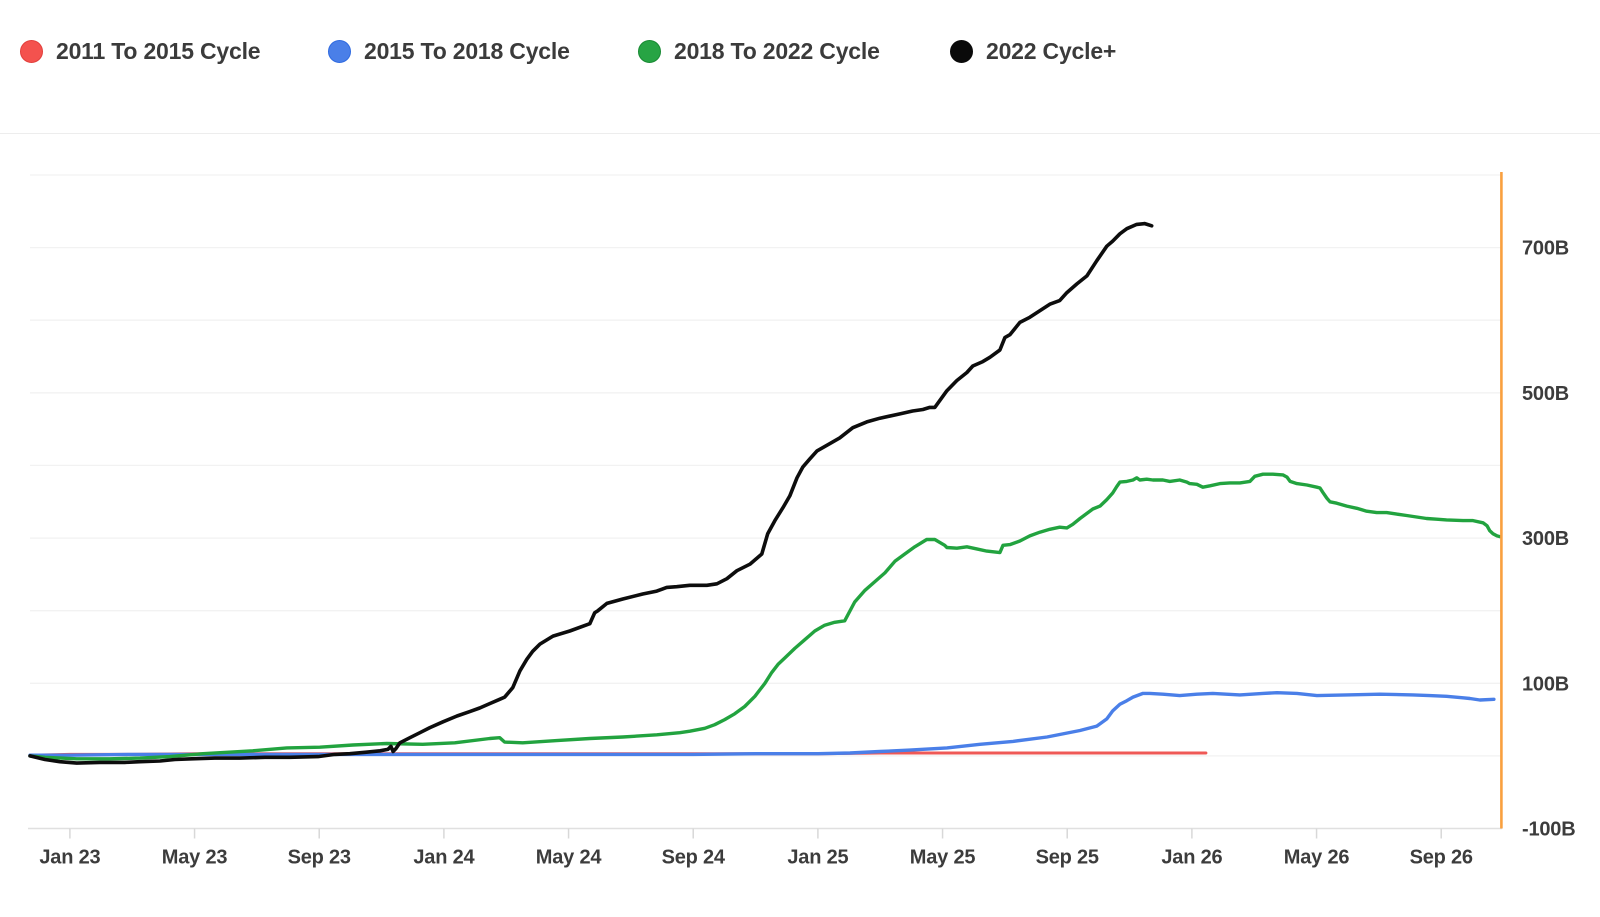 The width and height of the screenshot is (1600, 917). Describe the element at coordinates (339, 51) in the screenshot. I see `legend-dot-blue-icon` at that location.